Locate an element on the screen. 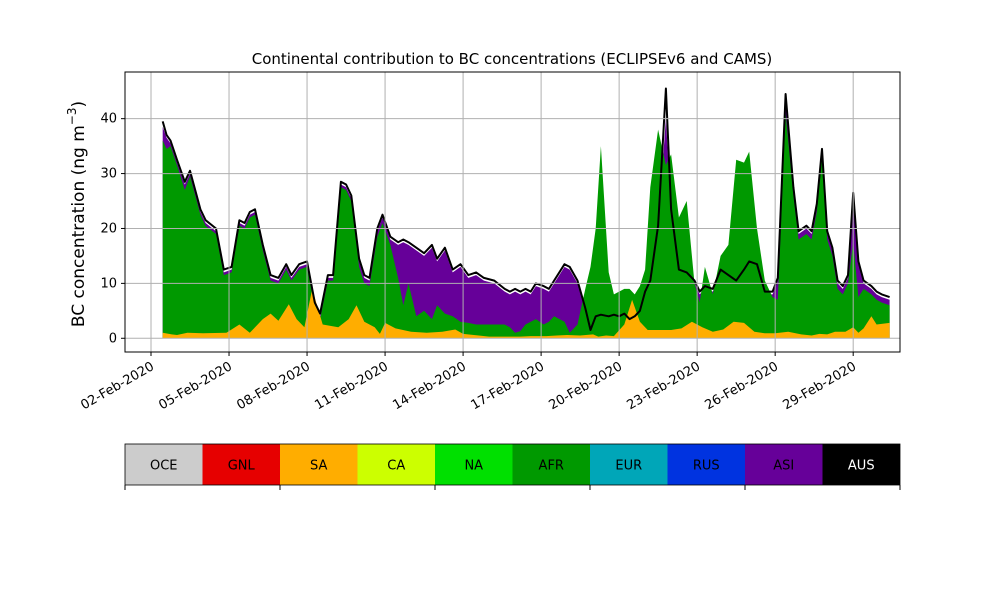 This screenshot has width=1000, height=604. legend-label-asi: ASI is located at coordinates (783, 466).